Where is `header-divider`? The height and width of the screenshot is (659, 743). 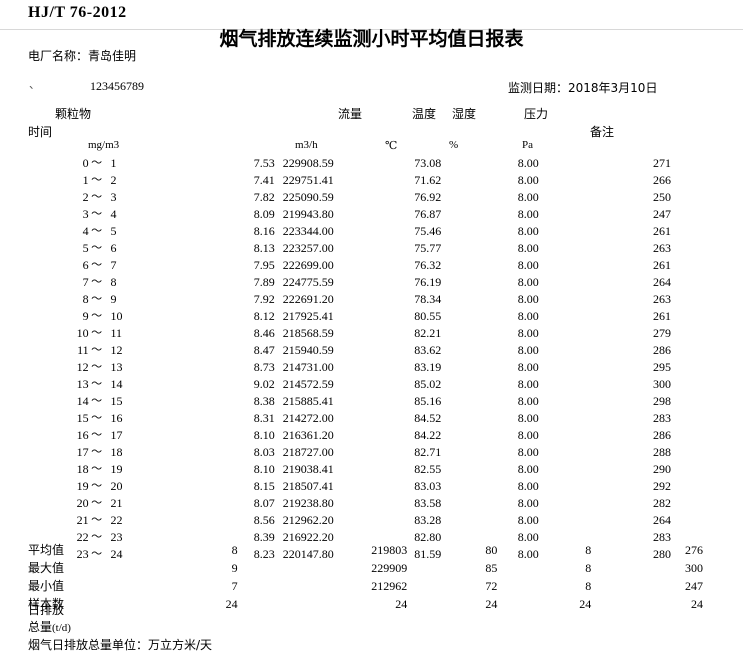
header-divider is located at coordinates (371, 29).